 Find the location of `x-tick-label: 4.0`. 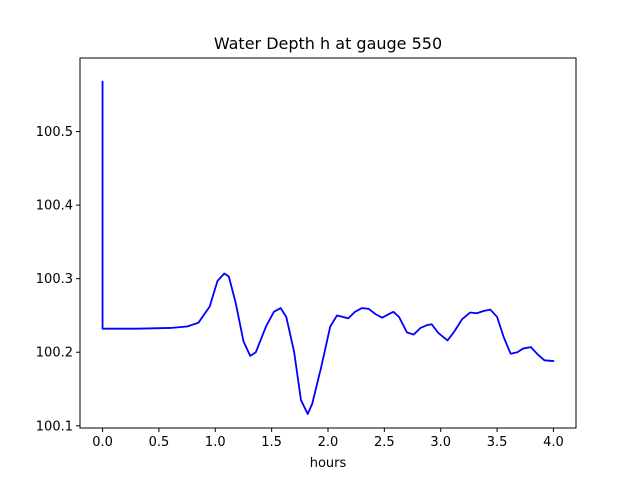

x-tick-label: 4.0 is located at coordinates (553, 442).